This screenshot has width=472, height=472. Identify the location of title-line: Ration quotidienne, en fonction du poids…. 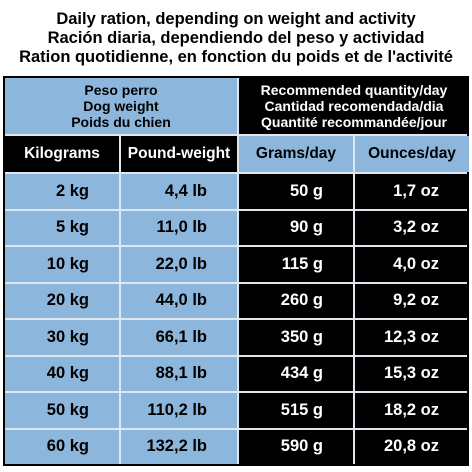
(236, 56).